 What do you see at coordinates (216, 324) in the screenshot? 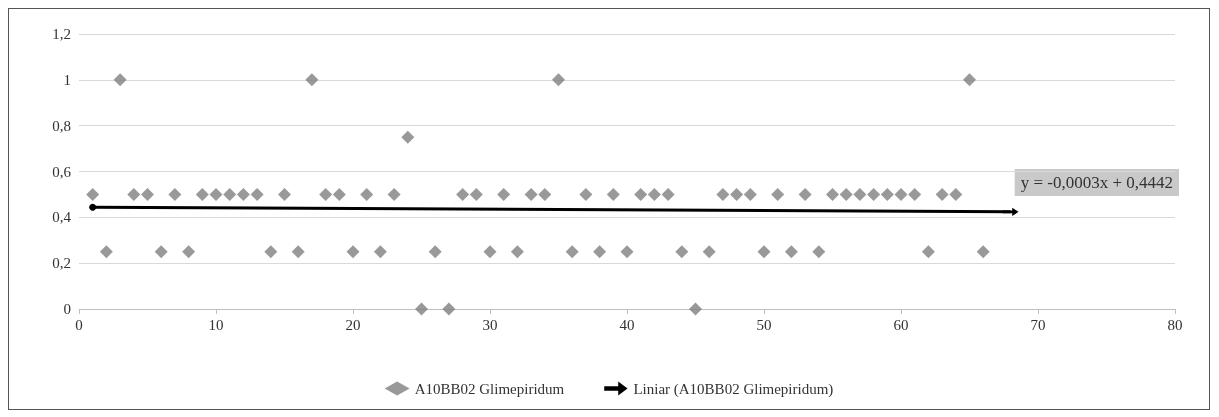
I see `x-tick-label: 10` at bounding box center [216, 324].